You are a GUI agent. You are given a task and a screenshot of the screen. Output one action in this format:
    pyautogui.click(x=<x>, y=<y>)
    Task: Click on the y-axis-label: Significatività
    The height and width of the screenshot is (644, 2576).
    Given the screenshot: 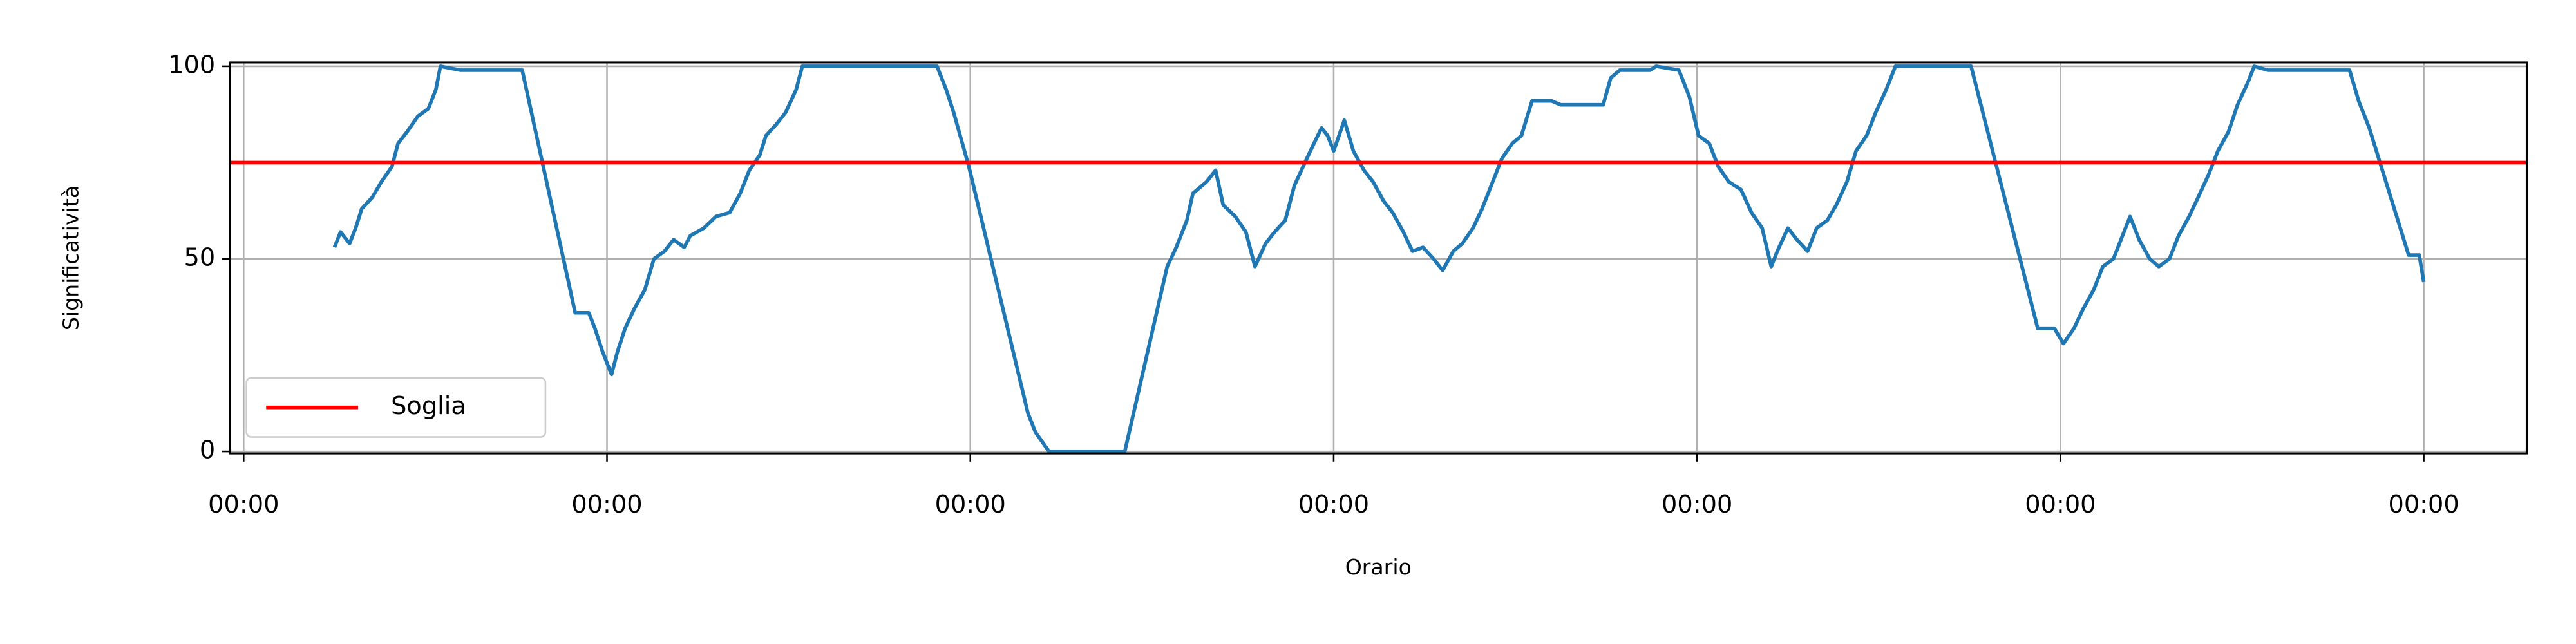 What is the action you would take?
    pyautogui.click(x=71, y=257)
    